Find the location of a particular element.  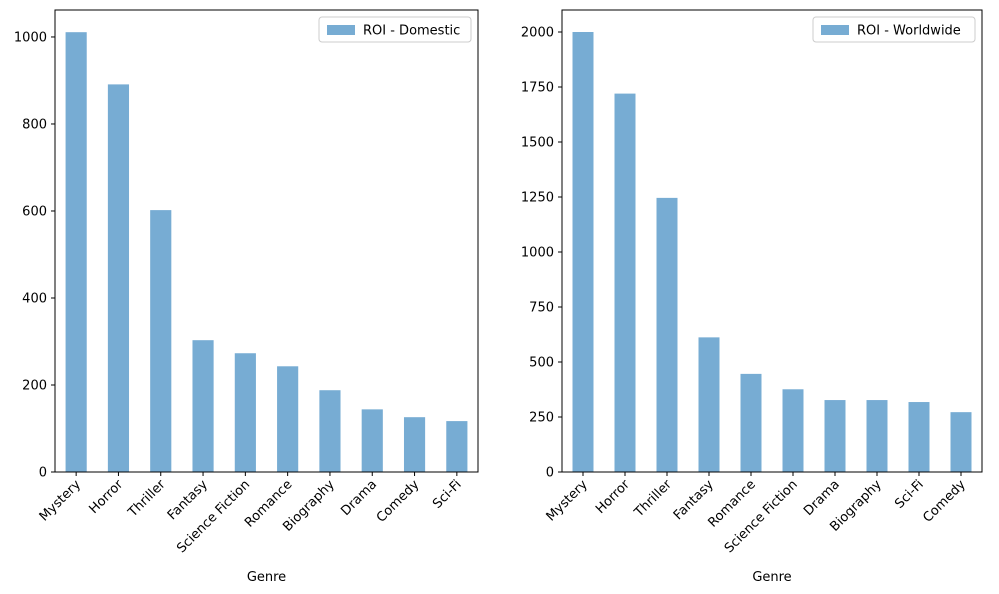

y-tick-label: 500 is located at coordinates (541, 363).